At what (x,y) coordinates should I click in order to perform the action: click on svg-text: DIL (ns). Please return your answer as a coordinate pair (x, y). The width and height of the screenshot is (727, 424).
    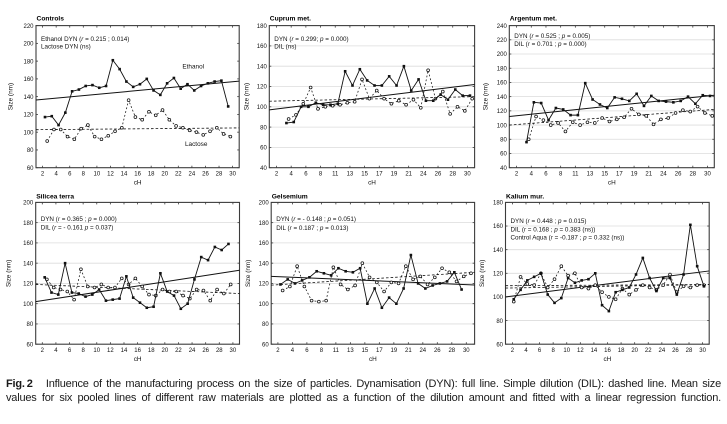
    Looking at the image, I should click on (285, 47).